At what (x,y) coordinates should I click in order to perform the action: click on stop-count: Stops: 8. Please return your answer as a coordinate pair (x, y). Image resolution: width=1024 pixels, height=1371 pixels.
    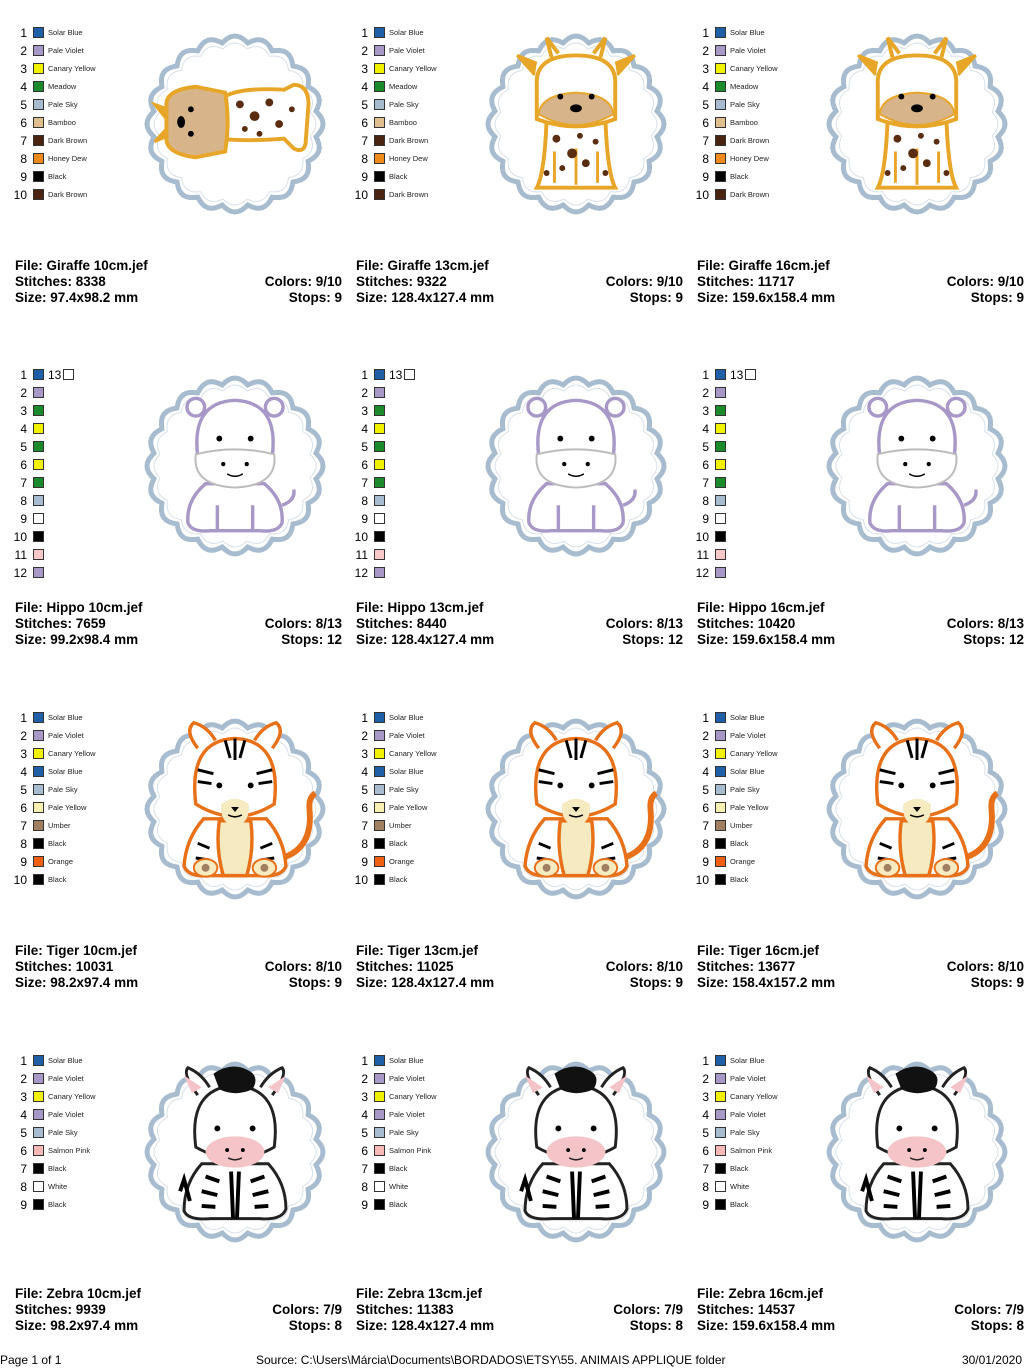
    Looking at the image, I should click on (997, 1325).